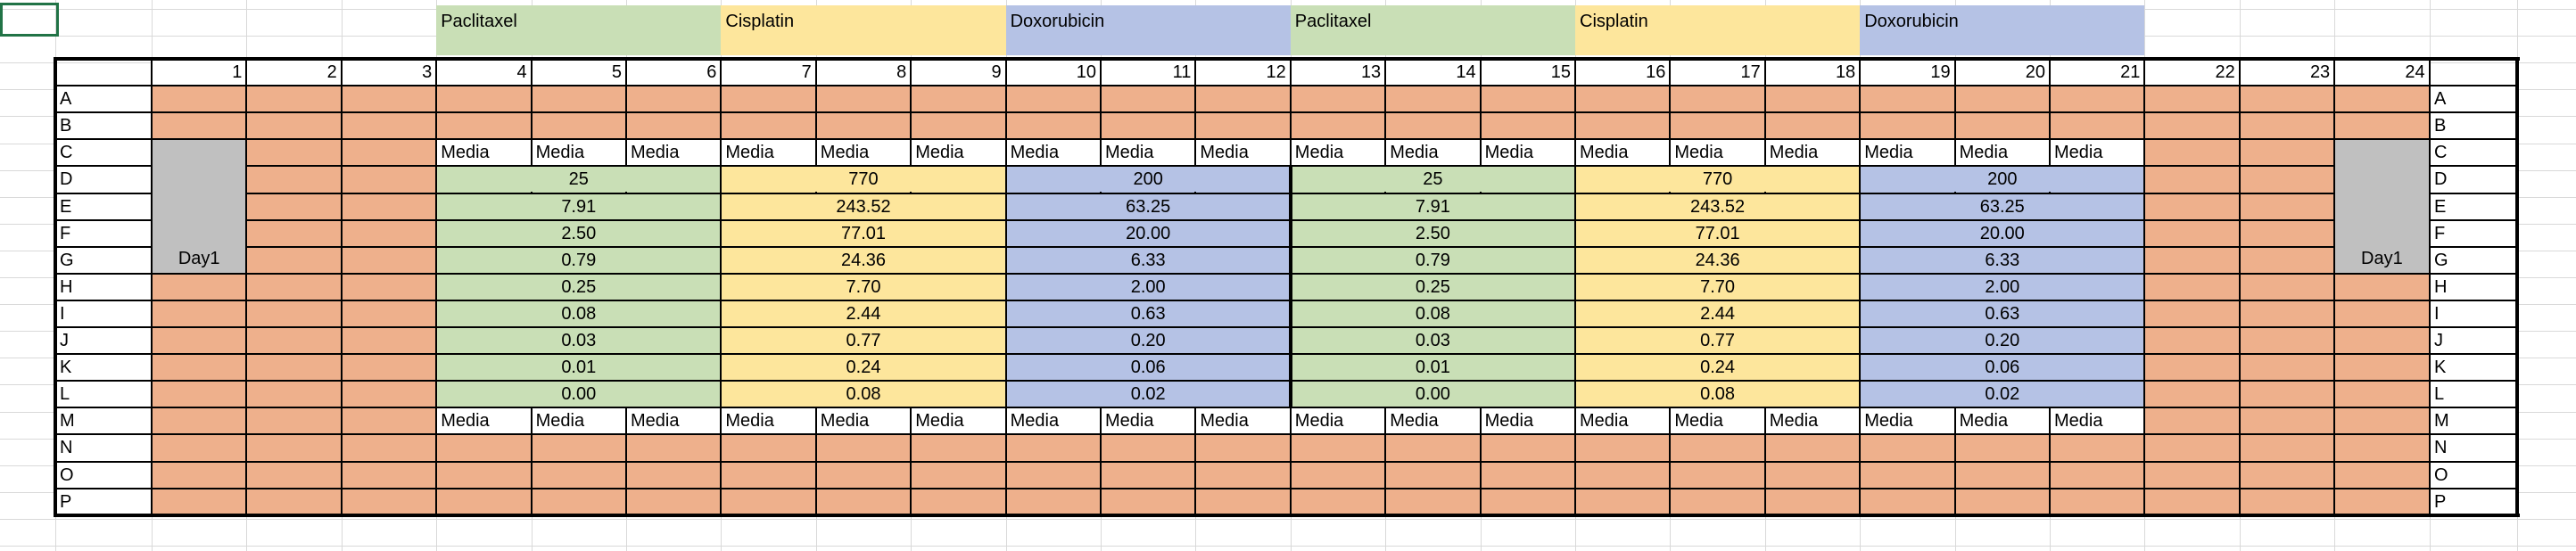 Image resolution: width=2576 pixels, height=551 pixels. Describe the element at coordinates (2473, 287) in the screenshot. I see `row-letter-right: H` at that location.